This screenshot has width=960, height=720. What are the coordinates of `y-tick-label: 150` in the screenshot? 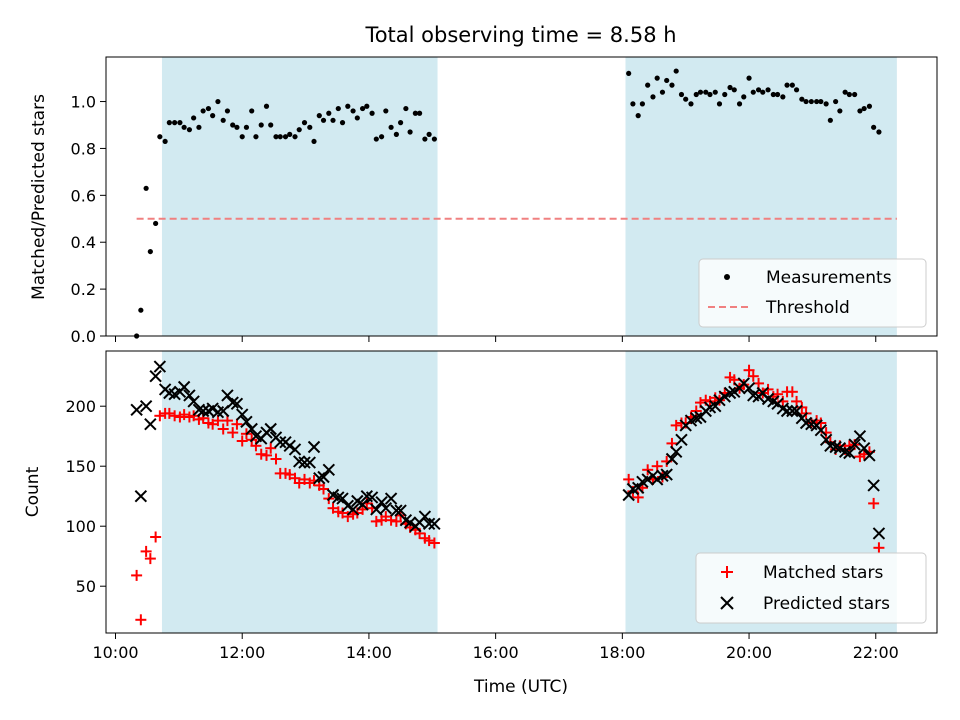 It's located at (80, 466).